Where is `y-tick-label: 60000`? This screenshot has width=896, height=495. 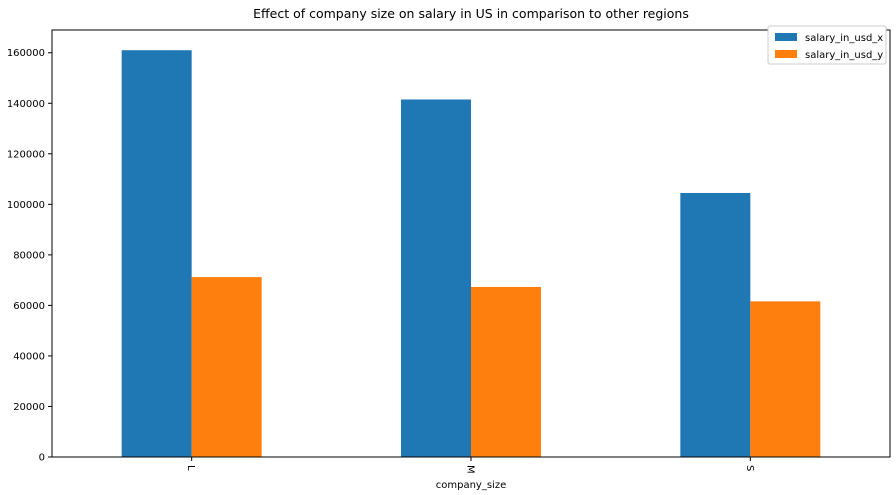
y-tick-label: 60000 is located at coordinates (29, 306).